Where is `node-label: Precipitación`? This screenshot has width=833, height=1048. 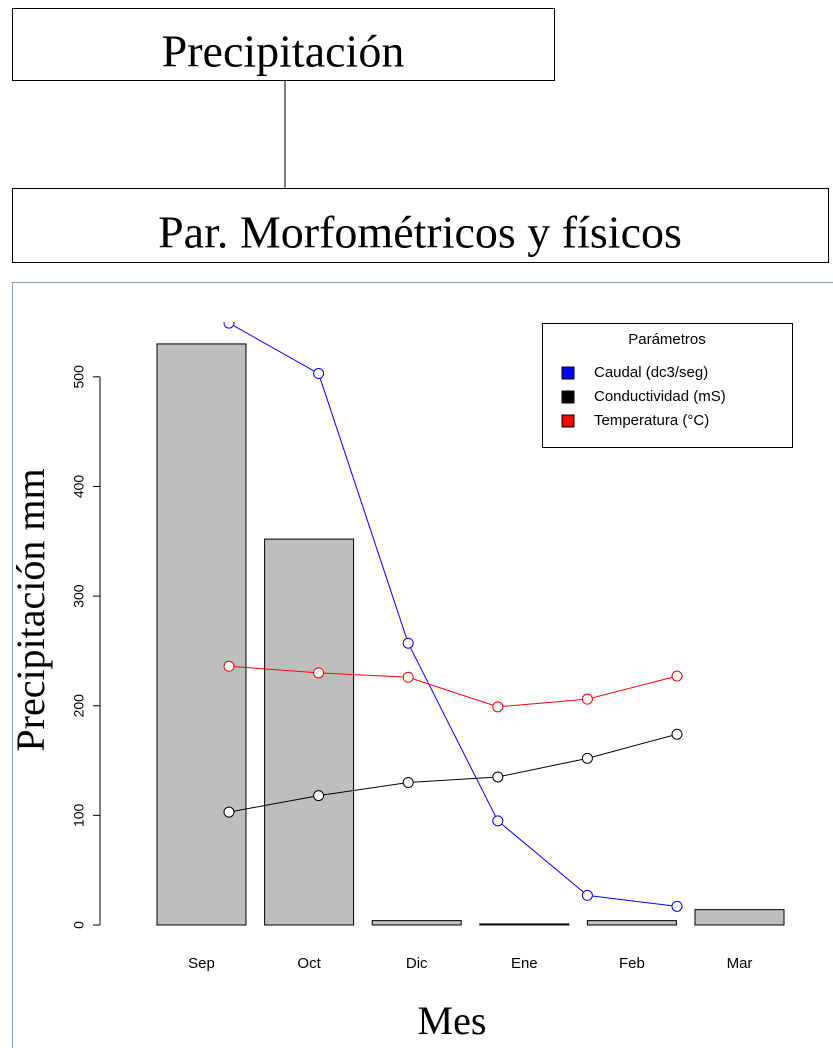
node-label: Precipitación is located at coordinates (283, 51).